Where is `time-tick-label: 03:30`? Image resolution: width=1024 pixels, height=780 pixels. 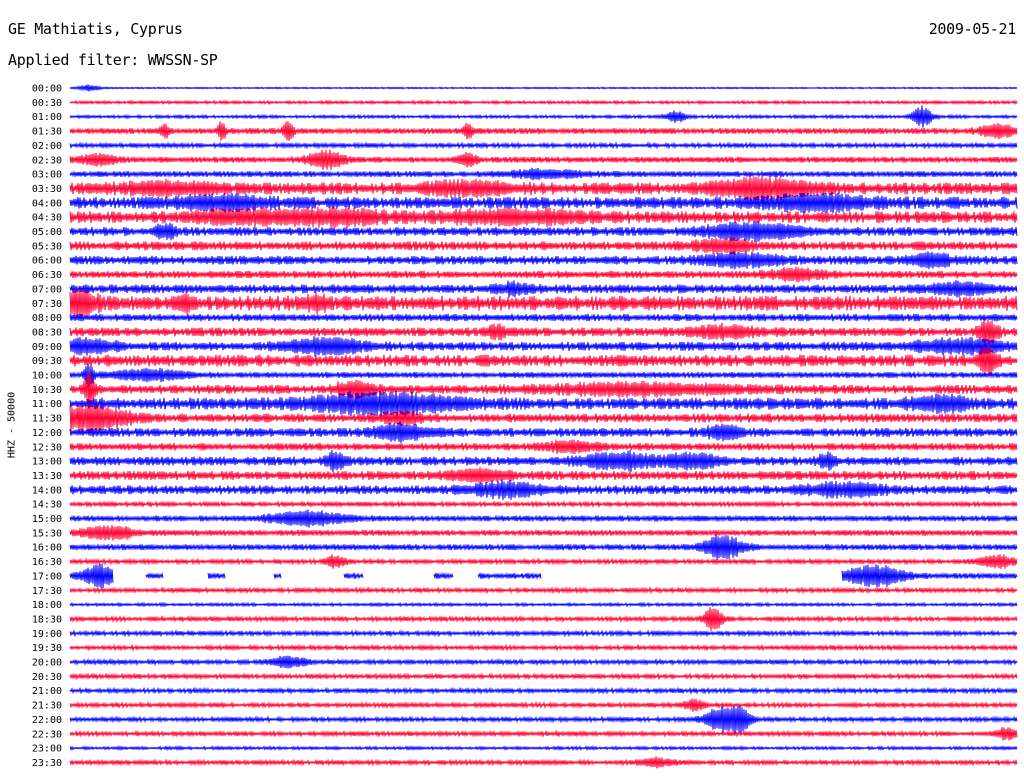
time-tick-label: 03:30 is located at coordinates (47, 189).